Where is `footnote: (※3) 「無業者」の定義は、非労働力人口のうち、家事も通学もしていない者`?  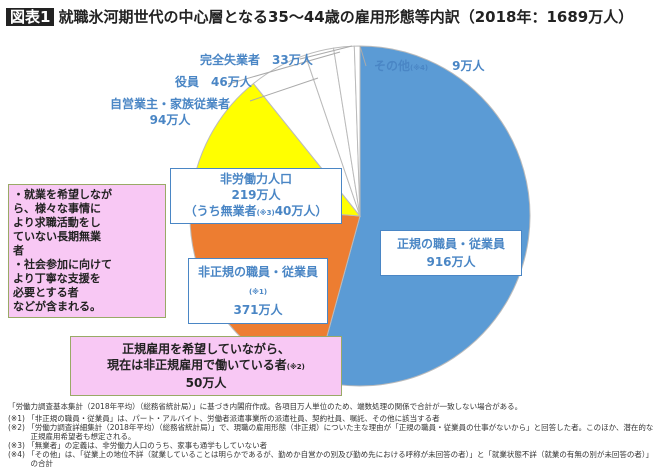
footnote: (※3) 「無業者」の定義は、非労働力人口のうち、家事も通学もしていない者 is located at coordinates (138, 445).